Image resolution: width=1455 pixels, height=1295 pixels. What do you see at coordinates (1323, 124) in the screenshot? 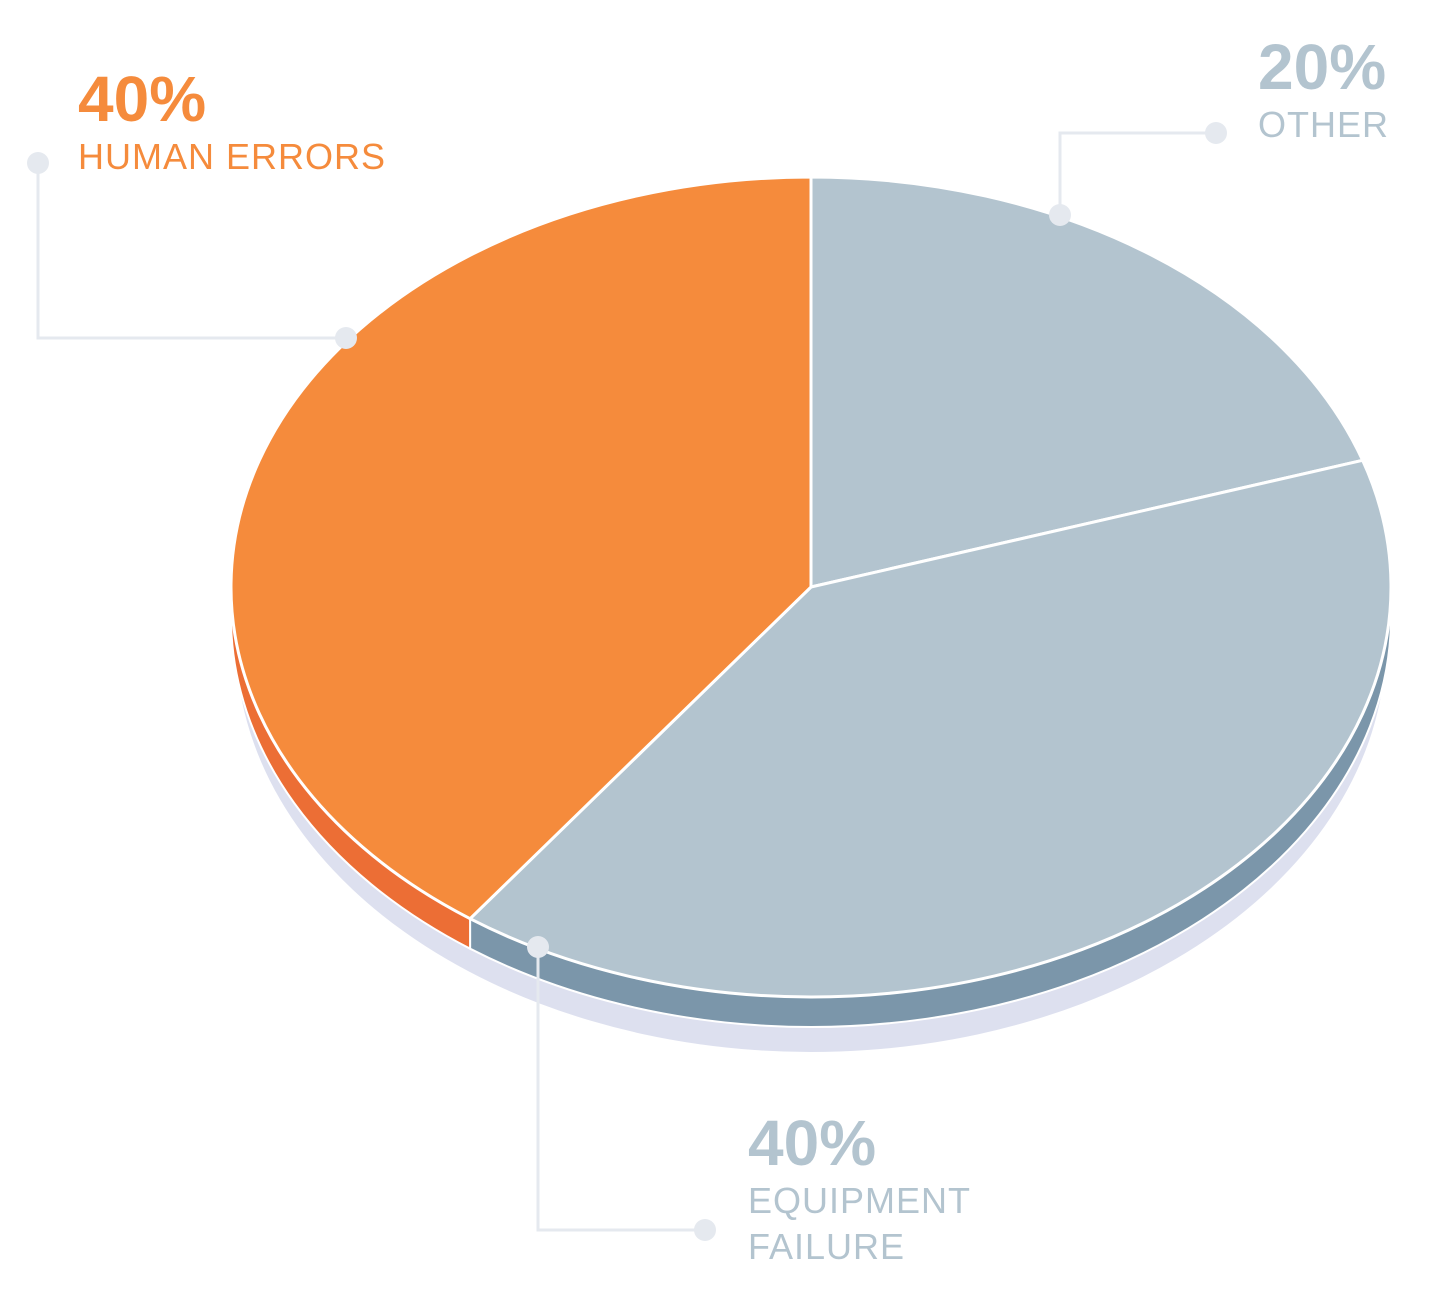
I see `category-label: OTHER` at bounding box center [1323, 124].